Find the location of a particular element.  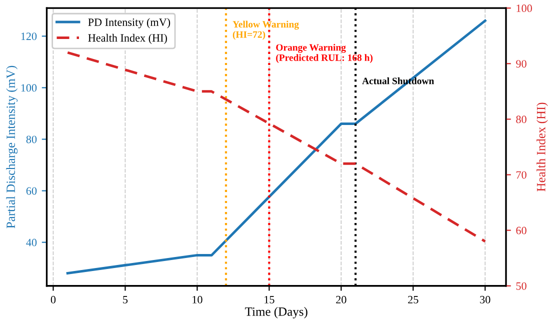

y-tick-label: 120 is located at coordinates (29, 36).